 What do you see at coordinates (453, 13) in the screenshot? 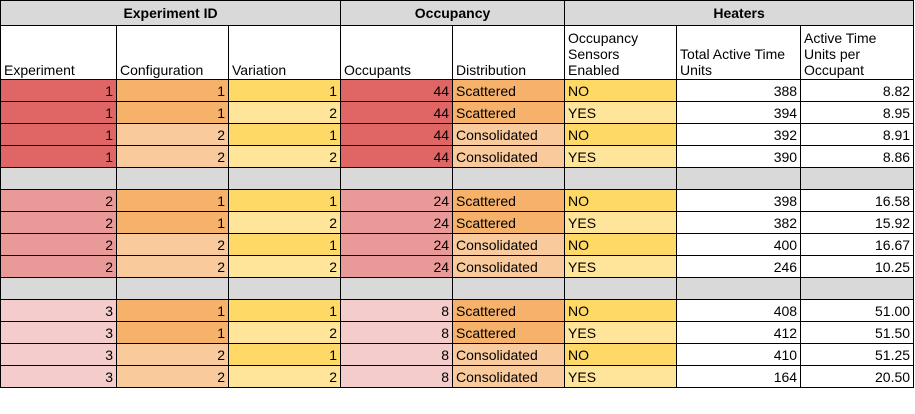
I see `group-header-occupancy: Occupancy` at bounding box center [453, 13].